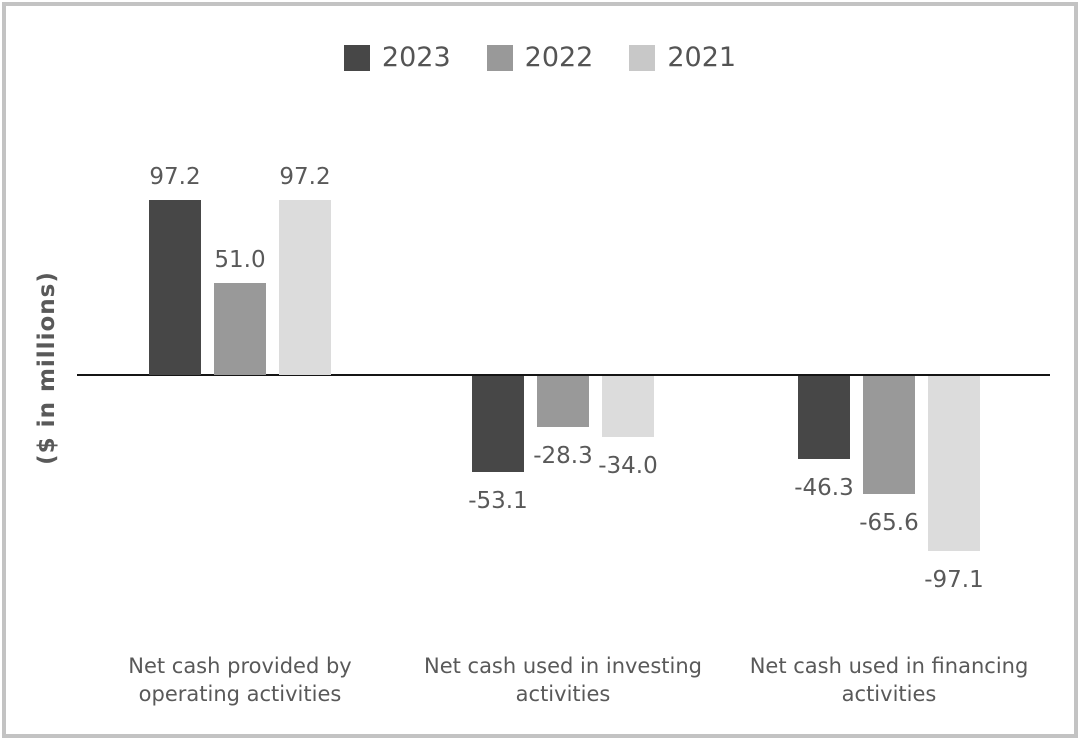 The height and width of the screenshot is (740, 1080). Describe the element at coordinates (240, 260) in the screenshot. I see `bar-value-label-2022-0: 51.0` at that location.